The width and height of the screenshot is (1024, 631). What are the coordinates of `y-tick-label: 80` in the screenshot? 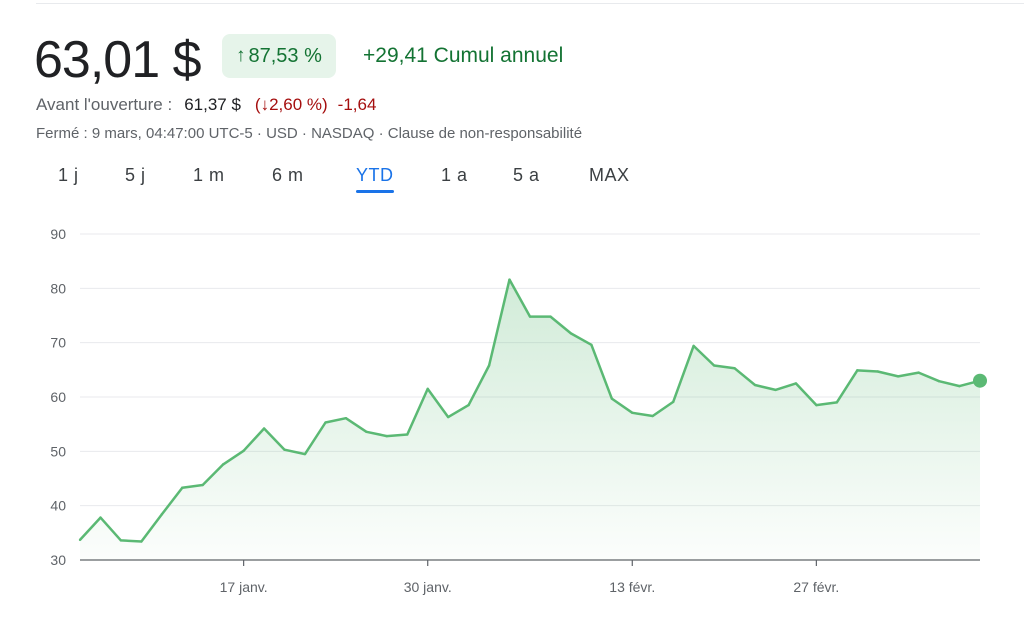 It's located at (58, 288).